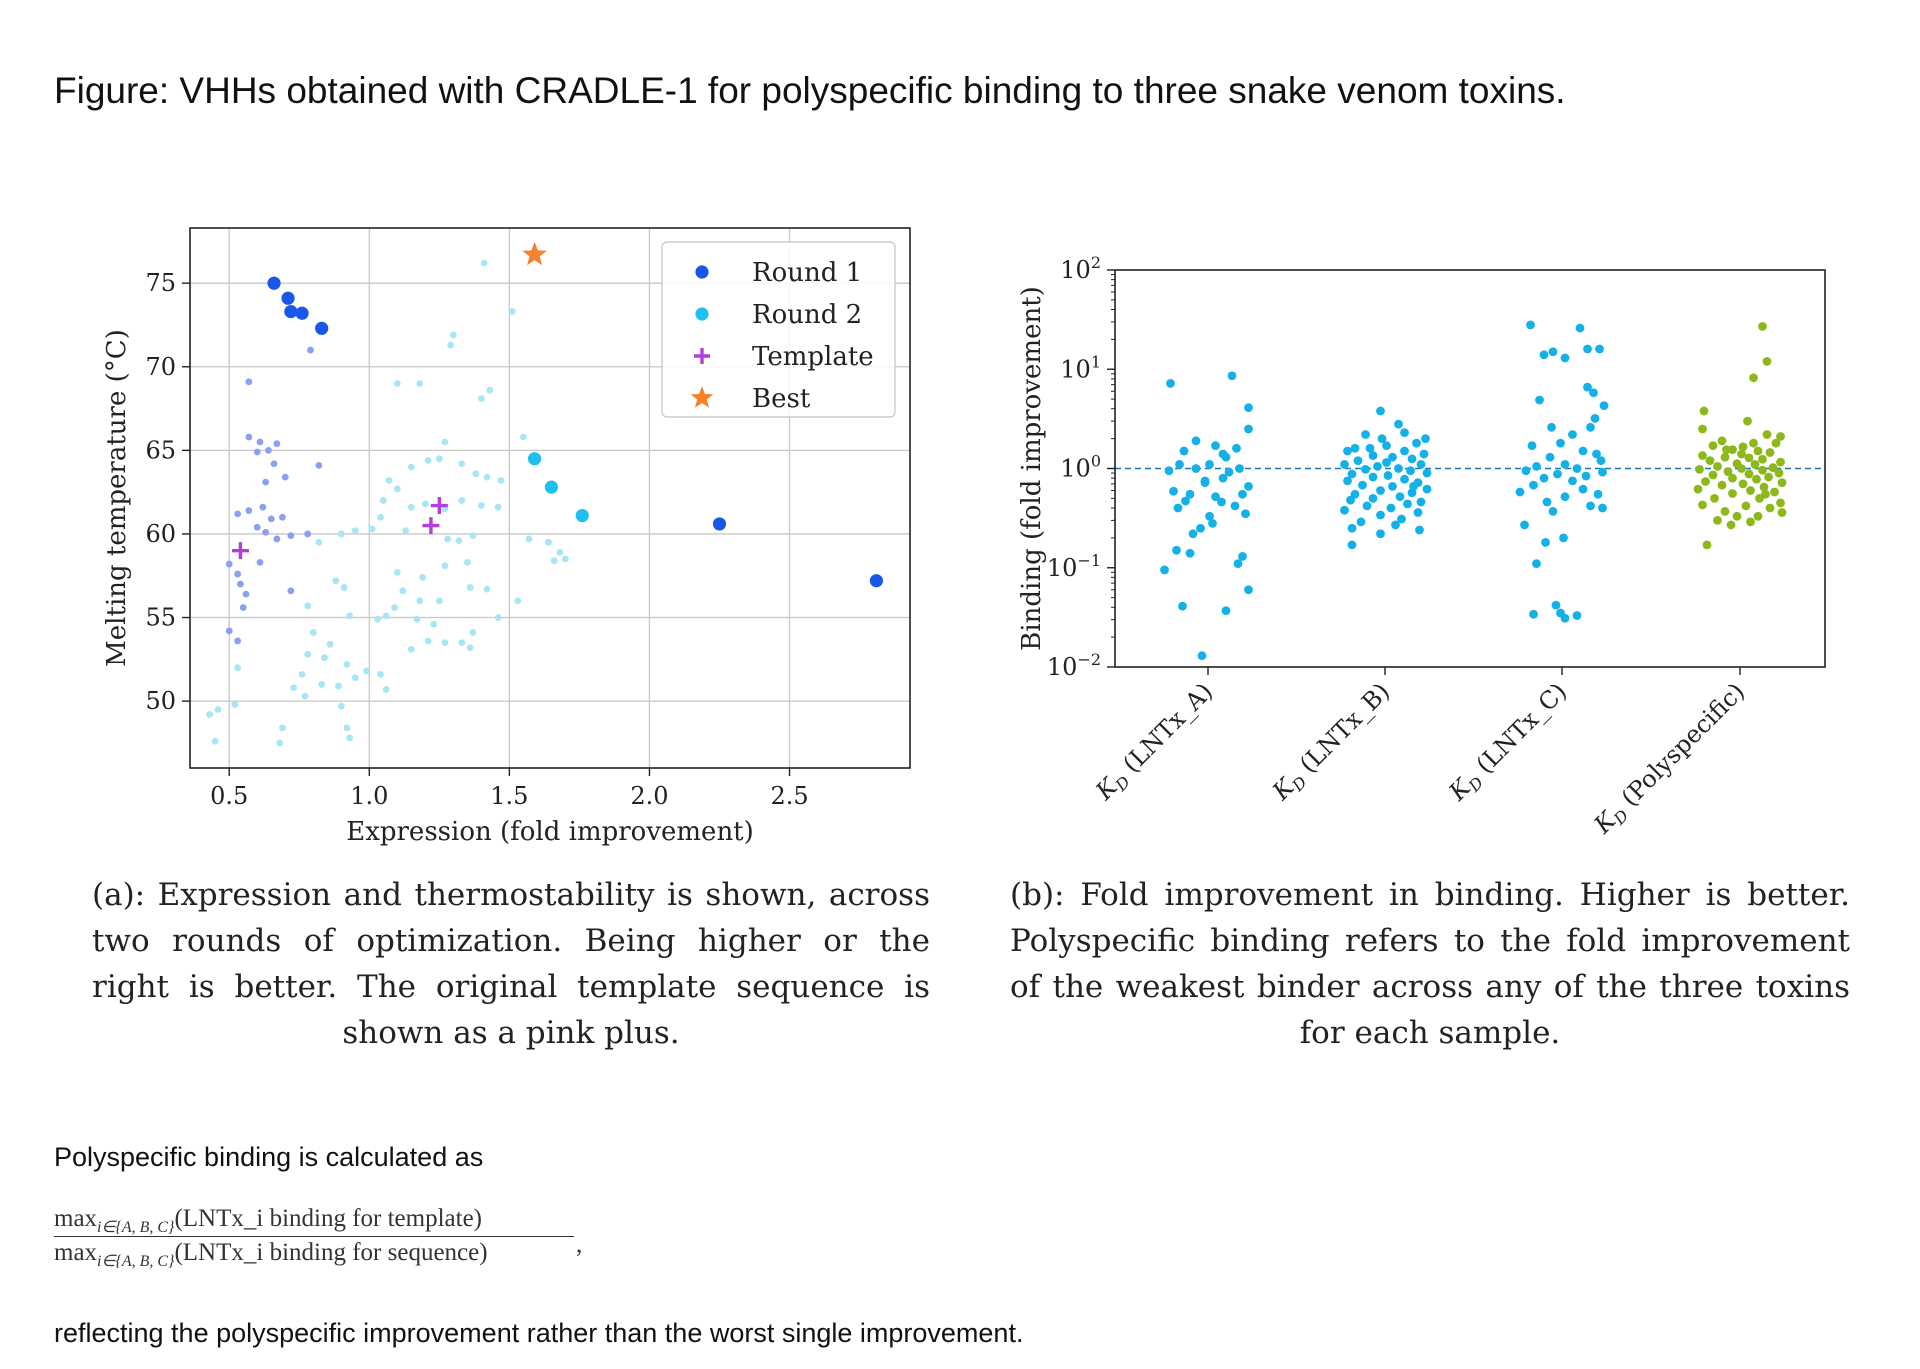  Describe the element at coordinates (1075, 469) in the screenshot. I see `tick-base: 10` at that location.